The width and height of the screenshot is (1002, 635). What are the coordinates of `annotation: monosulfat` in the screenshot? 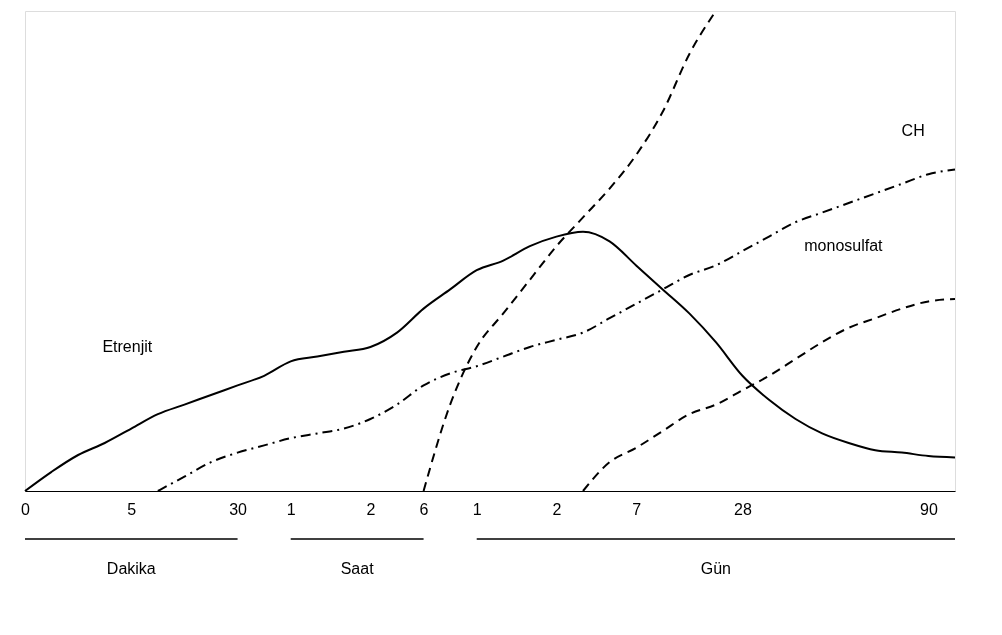 It's located at (844, 246).